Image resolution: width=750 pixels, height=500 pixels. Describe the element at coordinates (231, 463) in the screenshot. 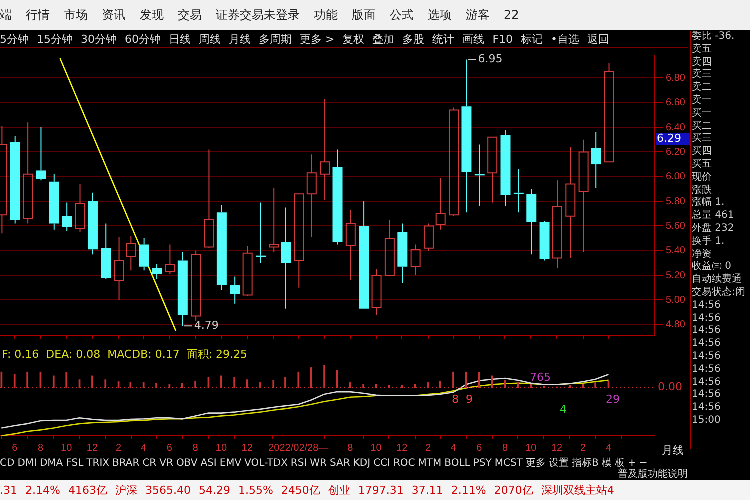

I see `text: EMV` at that location.